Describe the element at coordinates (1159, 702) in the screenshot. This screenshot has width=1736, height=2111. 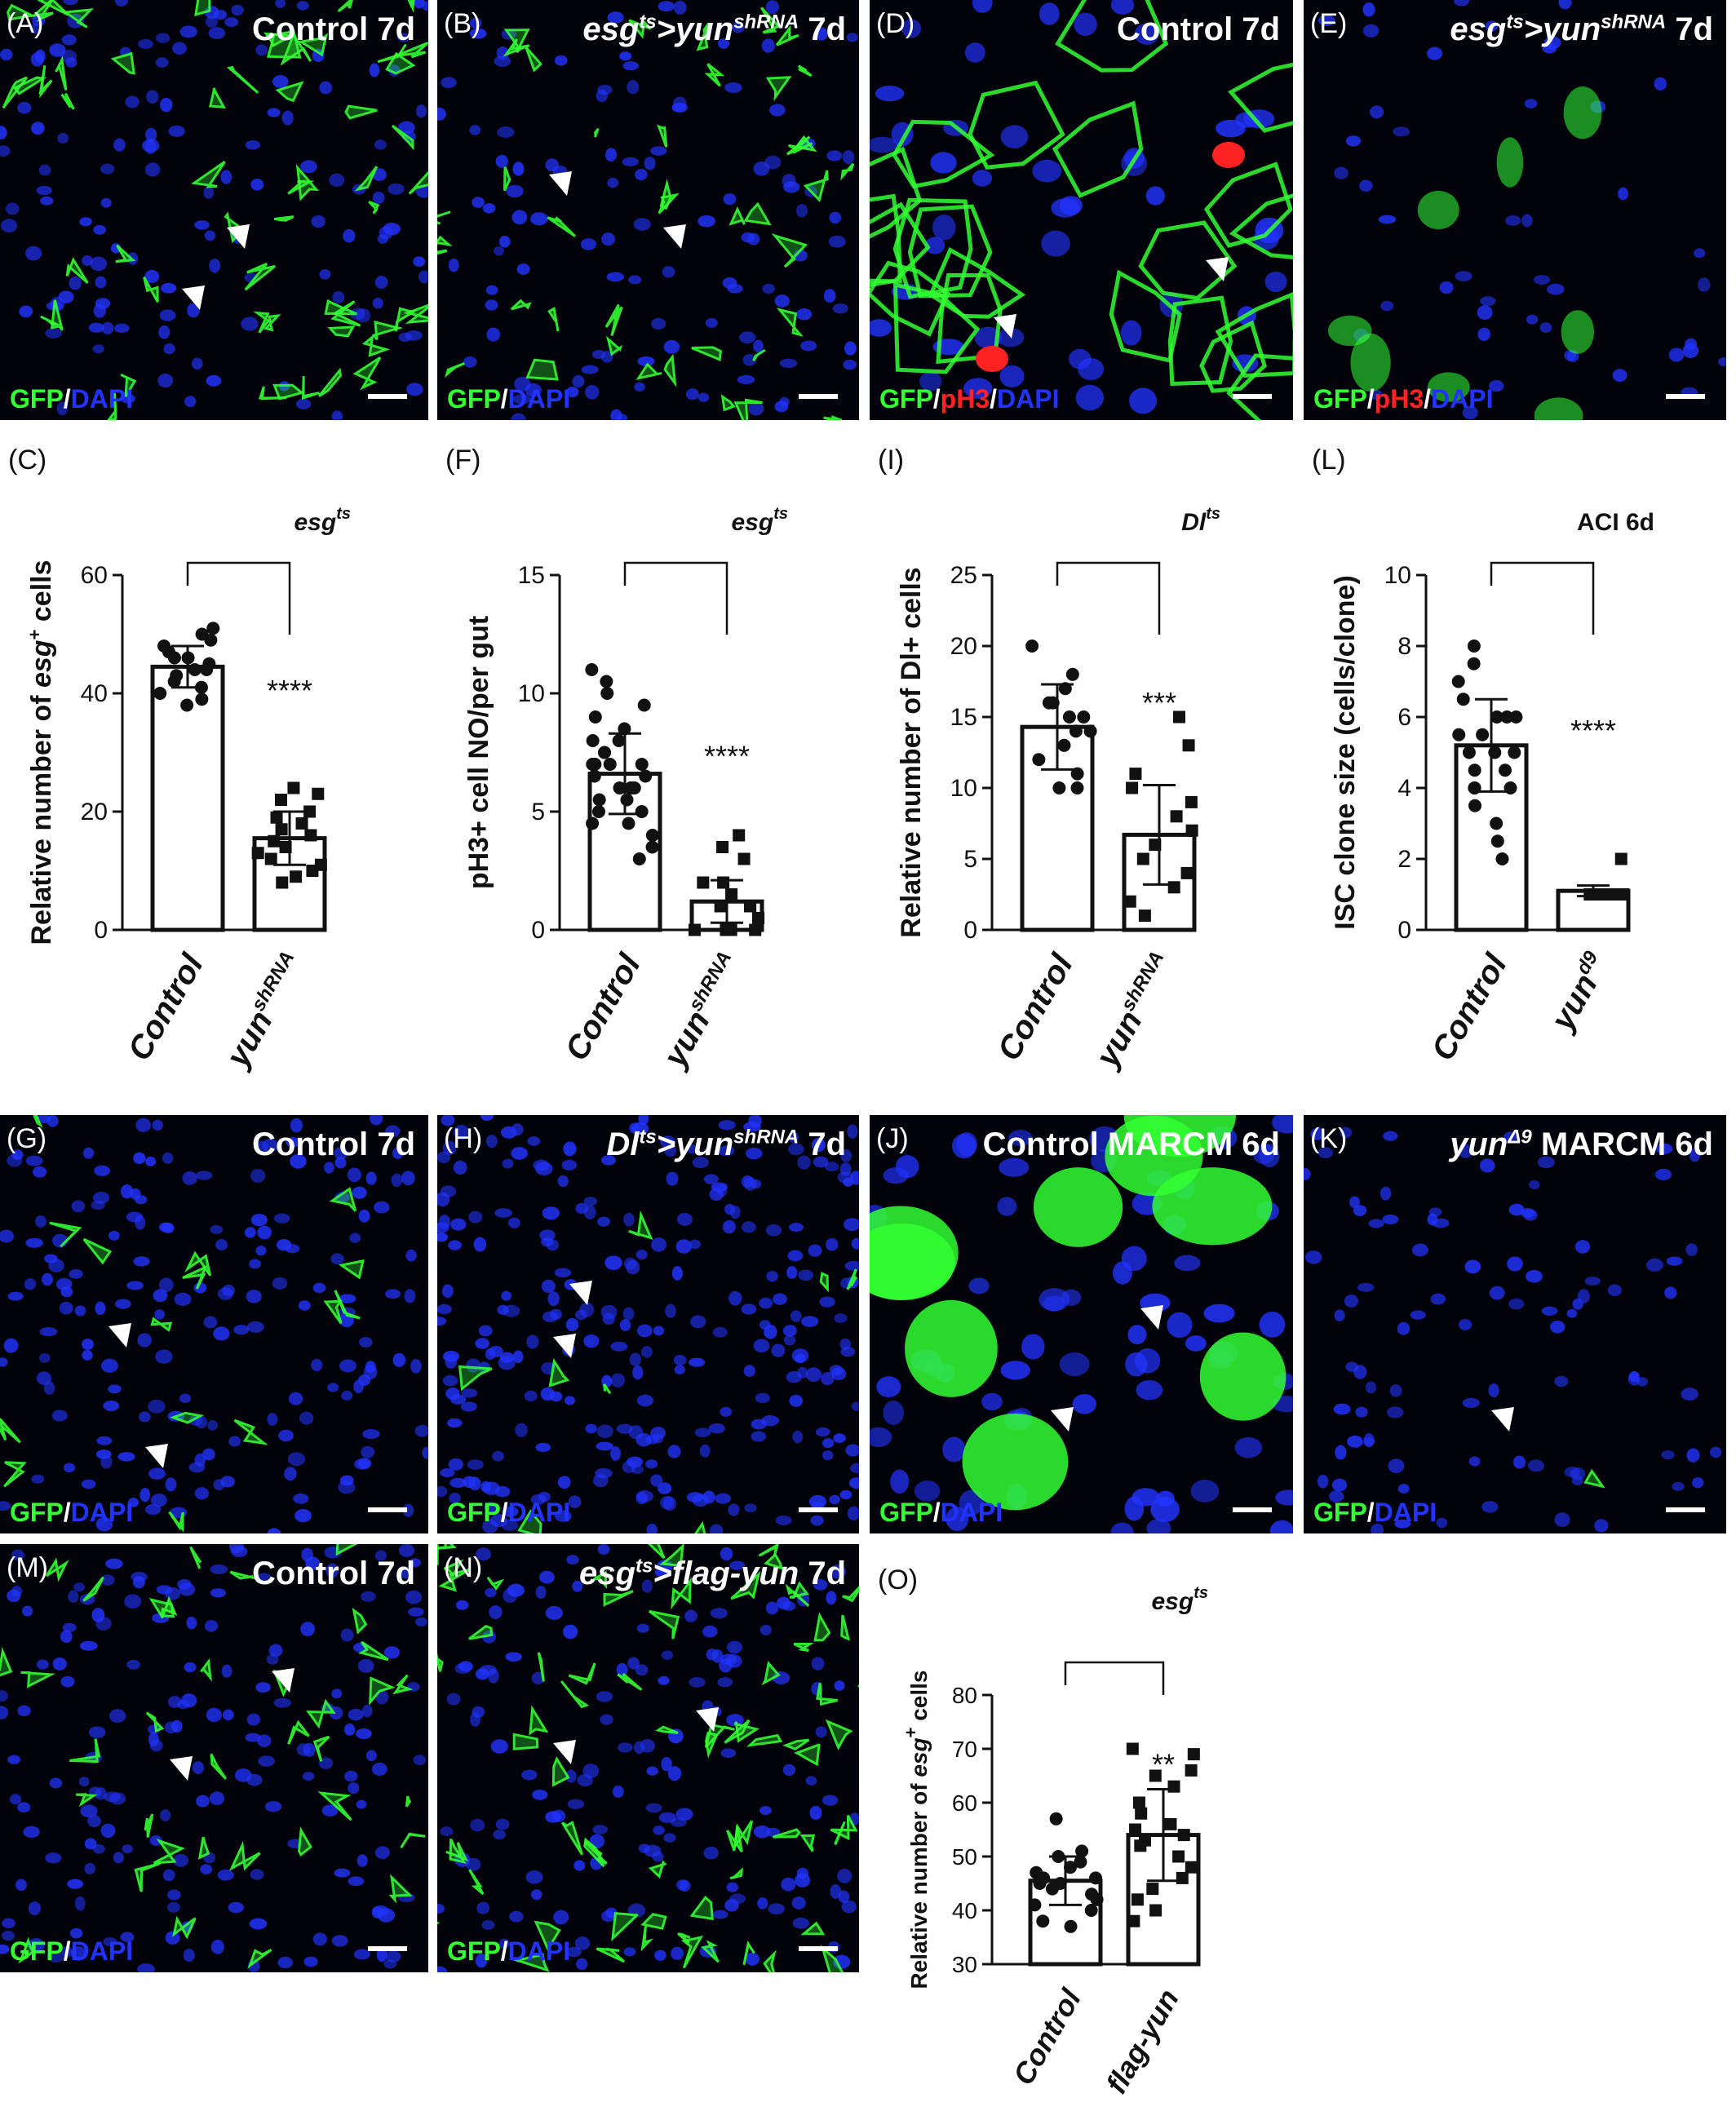
I see `significance-stars: ***` at that location.